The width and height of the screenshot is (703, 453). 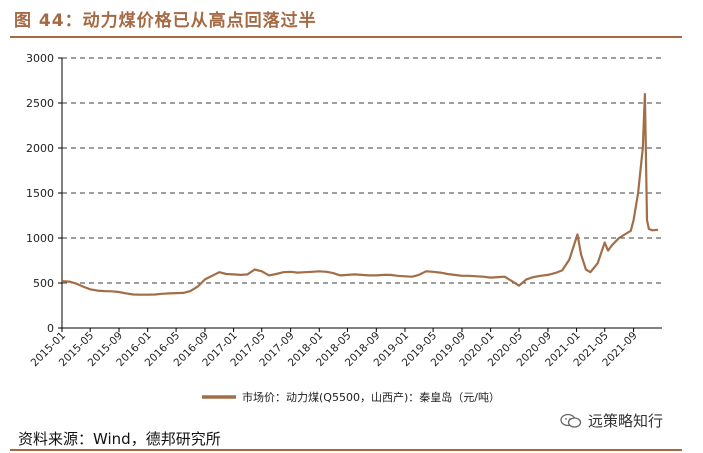 I want to click on y-axis-ticks: 0 500 1000 1500 2000 2500 3000, so click(x=44, y=193).